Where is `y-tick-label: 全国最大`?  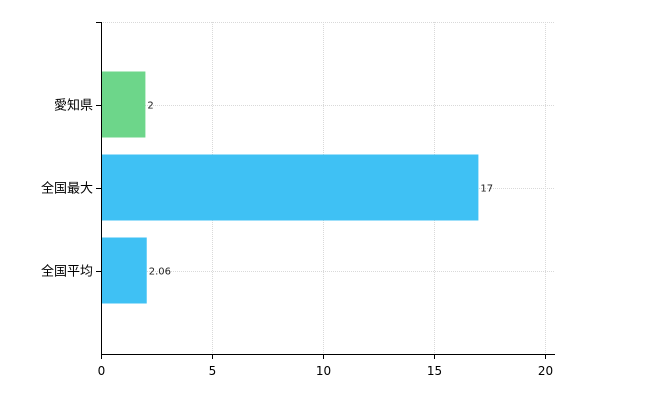
y-tick-label: 全国最大 is located at coordinates (67, 189).